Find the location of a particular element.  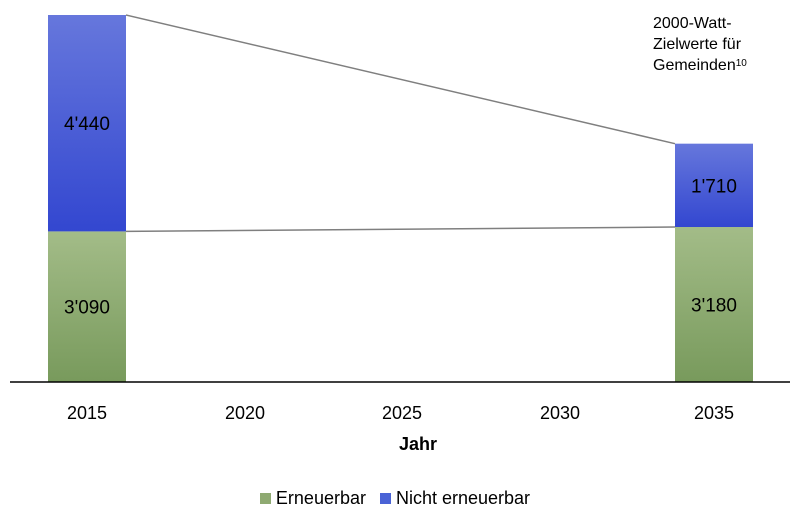

legend-label-erneuerbar: Erneuerbar is located at coordinates (320, 498).